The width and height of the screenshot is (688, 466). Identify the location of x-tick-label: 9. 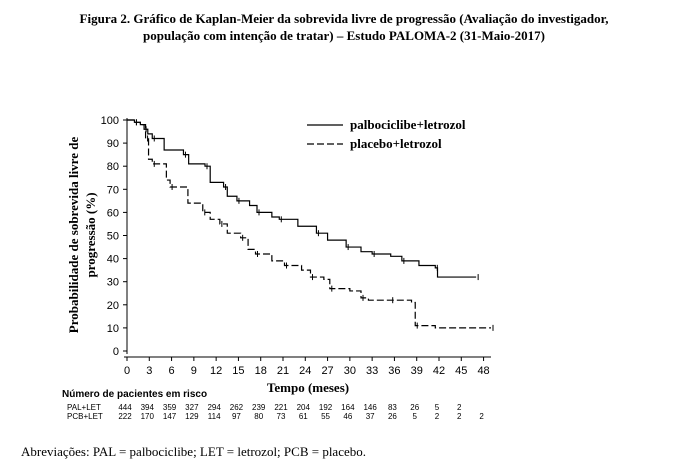
(194, 371).